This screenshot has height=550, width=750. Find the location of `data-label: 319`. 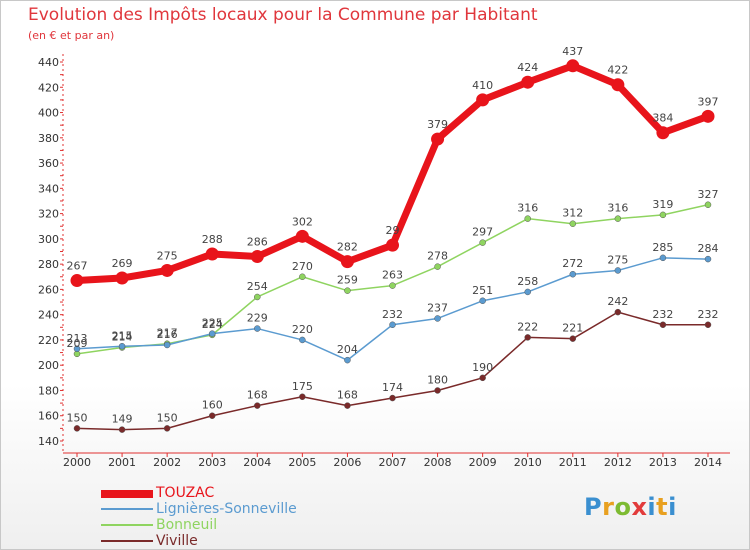

data-label: 319 is located at coordinates (662, 204).